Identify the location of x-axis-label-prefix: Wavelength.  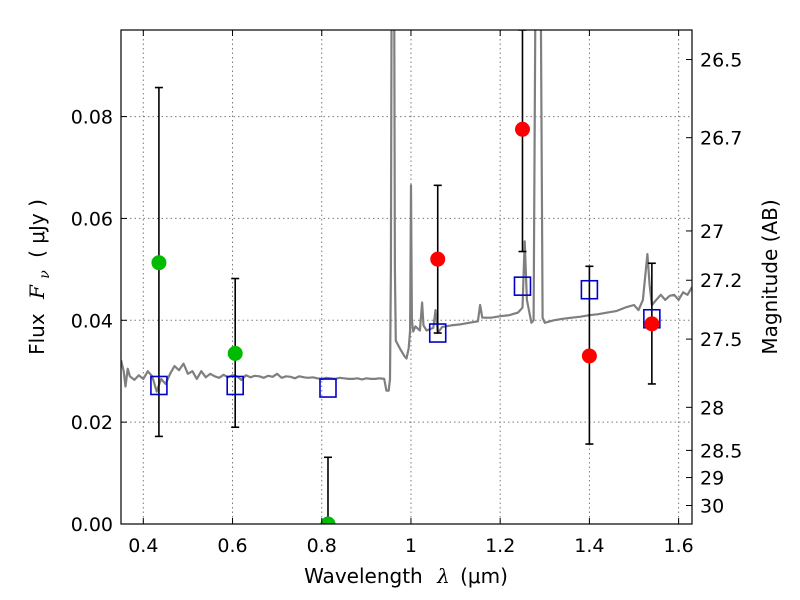
(363, 576).